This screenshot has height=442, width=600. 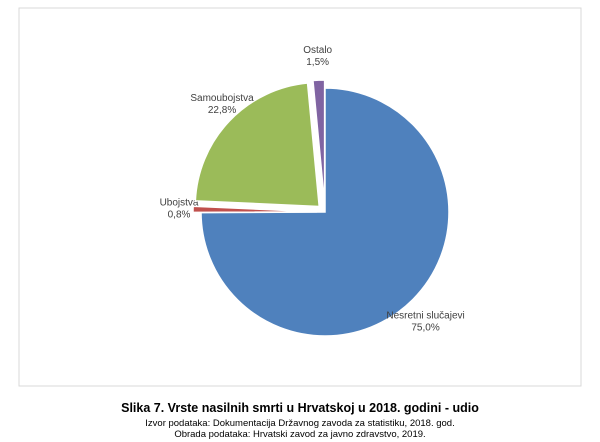 What do you see at coordinates (317, 50) in the screenshot?
I see `slice-label: Ostalo` at bounding box center [317, 50].